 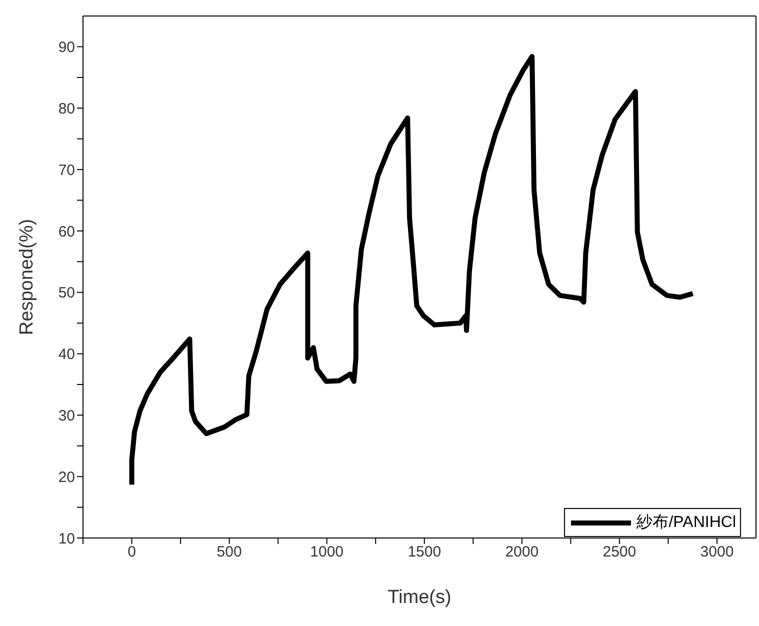 What do you see at coordinates (66, 231) in the screenshot?
I see `y-tick-label: 60` at bounding box center [66, 231].